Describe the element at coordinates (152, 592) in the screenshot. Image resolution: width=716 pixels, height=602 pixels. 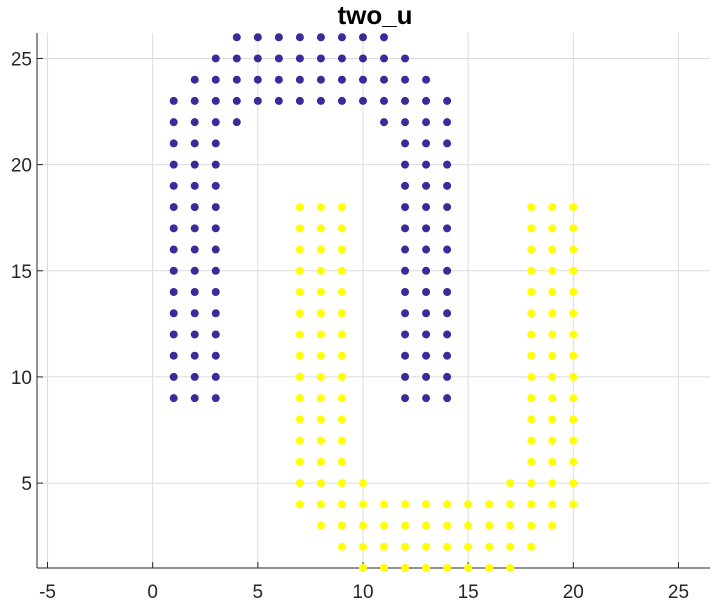
I see `x-tick-label: 0` at that location.